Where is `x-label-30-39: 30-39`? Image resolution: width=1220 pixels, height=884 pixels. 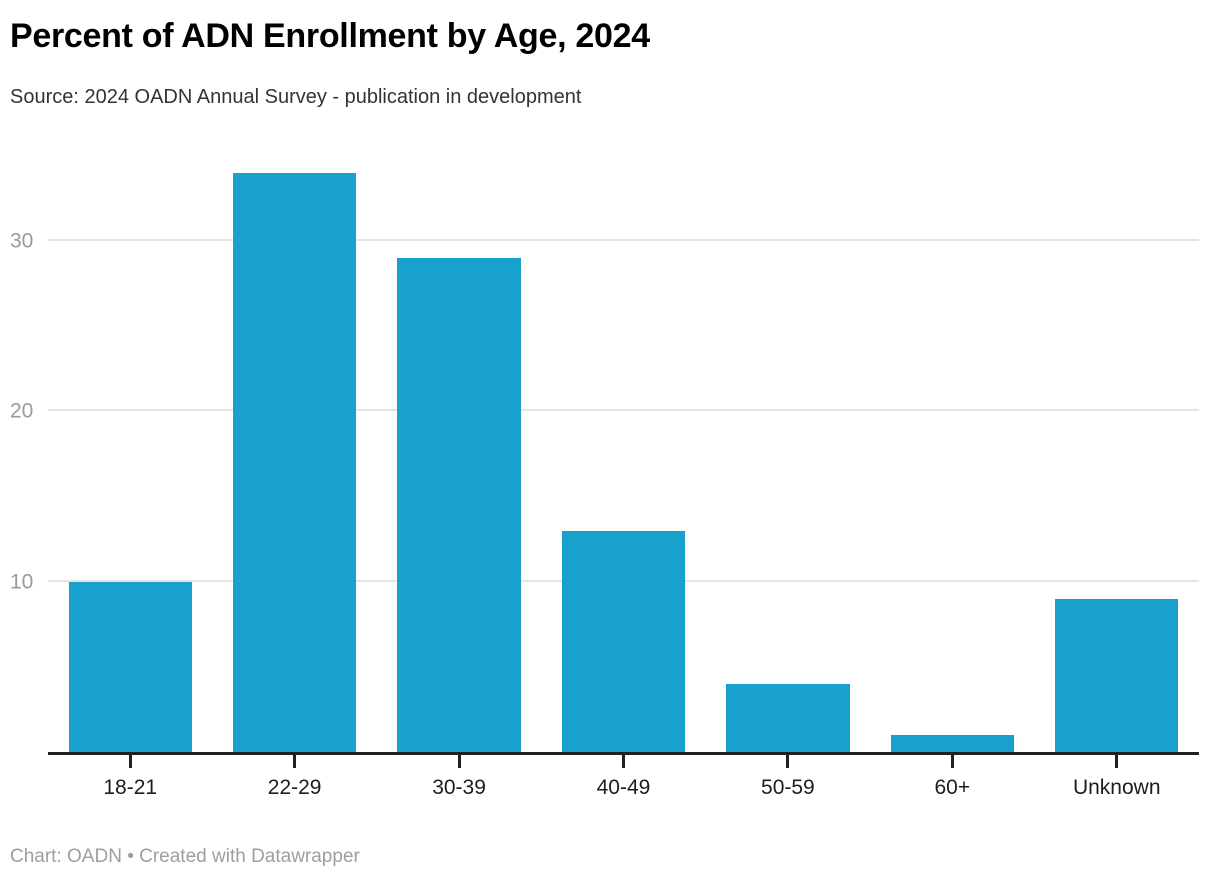
x-label-30-39: 30-39 is located at coordinates (459, 787).